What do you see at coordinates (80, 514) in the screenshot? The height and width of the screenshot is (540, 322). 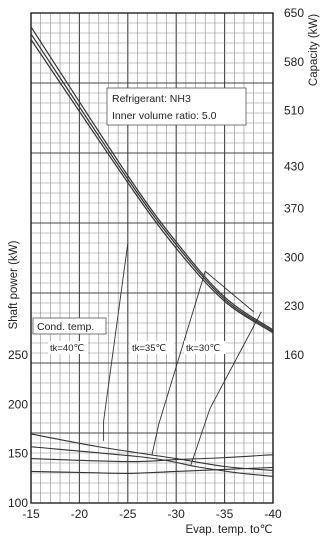 I see `x-tick-label: -20` at bounding box center [80, 514].